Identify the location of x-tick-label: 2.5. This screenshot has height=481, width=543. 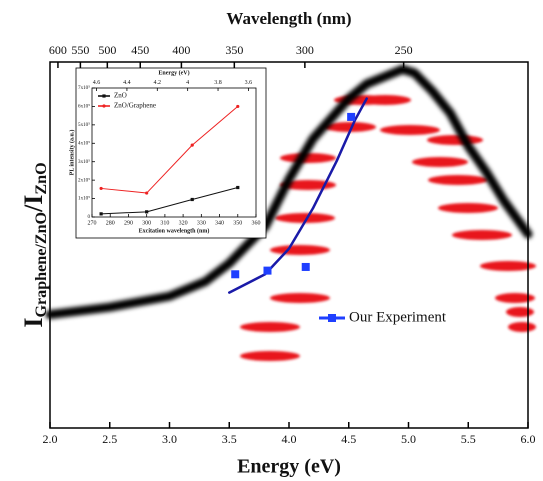
(109, 439).